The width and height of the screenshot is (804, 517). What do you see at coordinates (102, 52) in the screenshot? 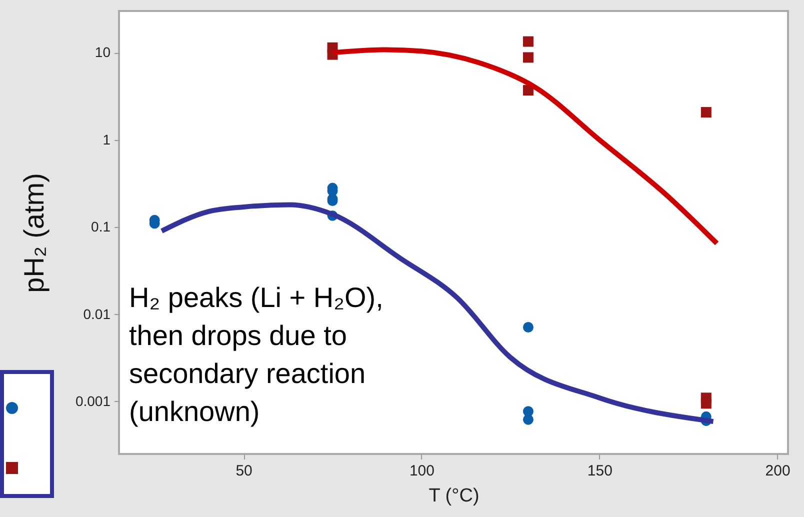
I see `y-tick-label: 10` at bounding box center [102, 52].